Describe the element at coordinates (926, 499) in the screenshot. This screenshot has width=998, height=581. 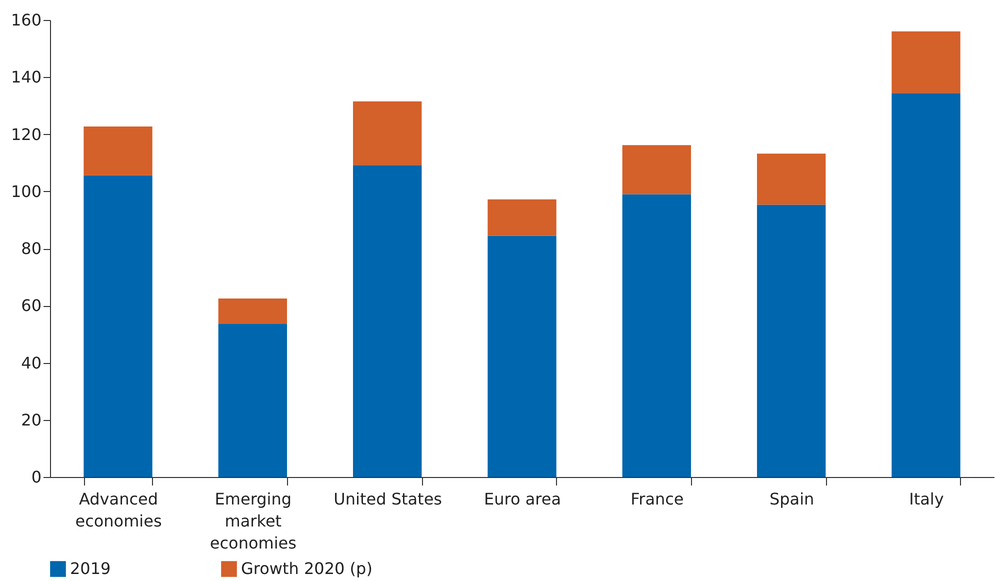
I see `x-tick-label: Italy` at that location.